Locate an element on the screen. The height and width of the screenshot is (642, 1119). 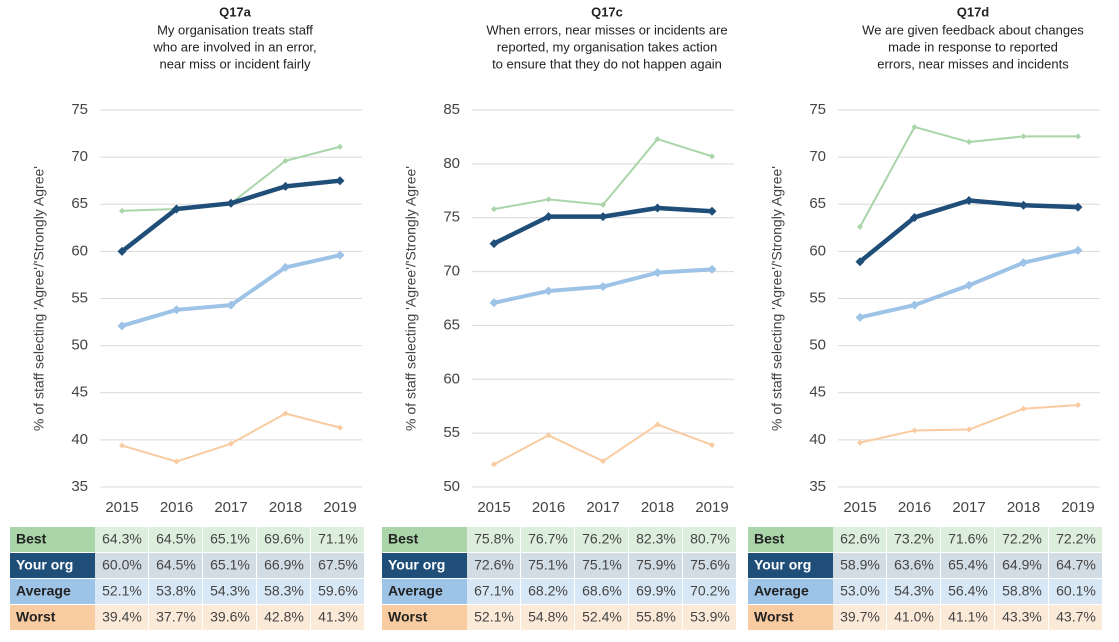
y-tick-label: 85 is located at coordinates (451, 109).